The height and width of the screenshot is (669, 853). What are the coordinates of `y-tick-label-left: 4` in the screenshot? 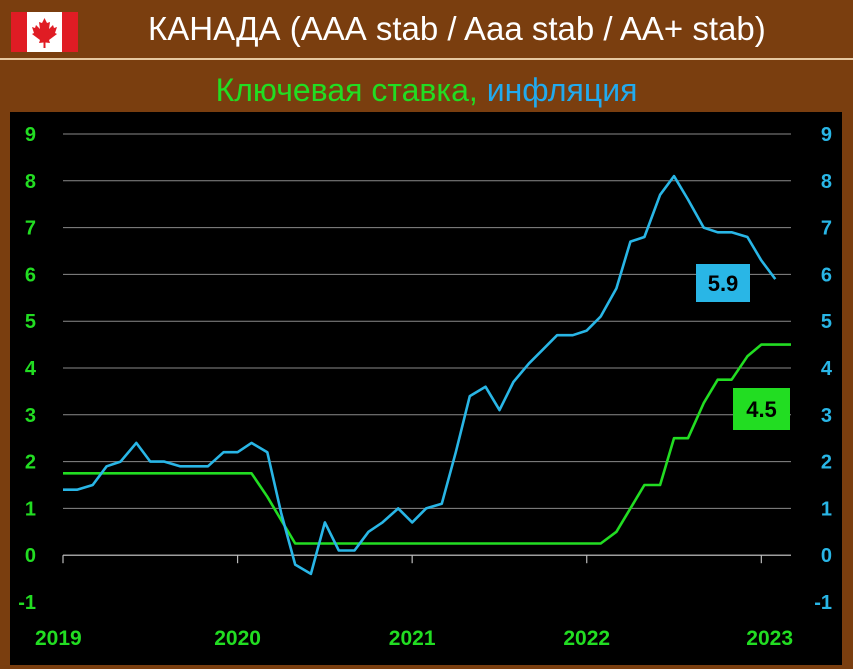 It's located at (31, 369).